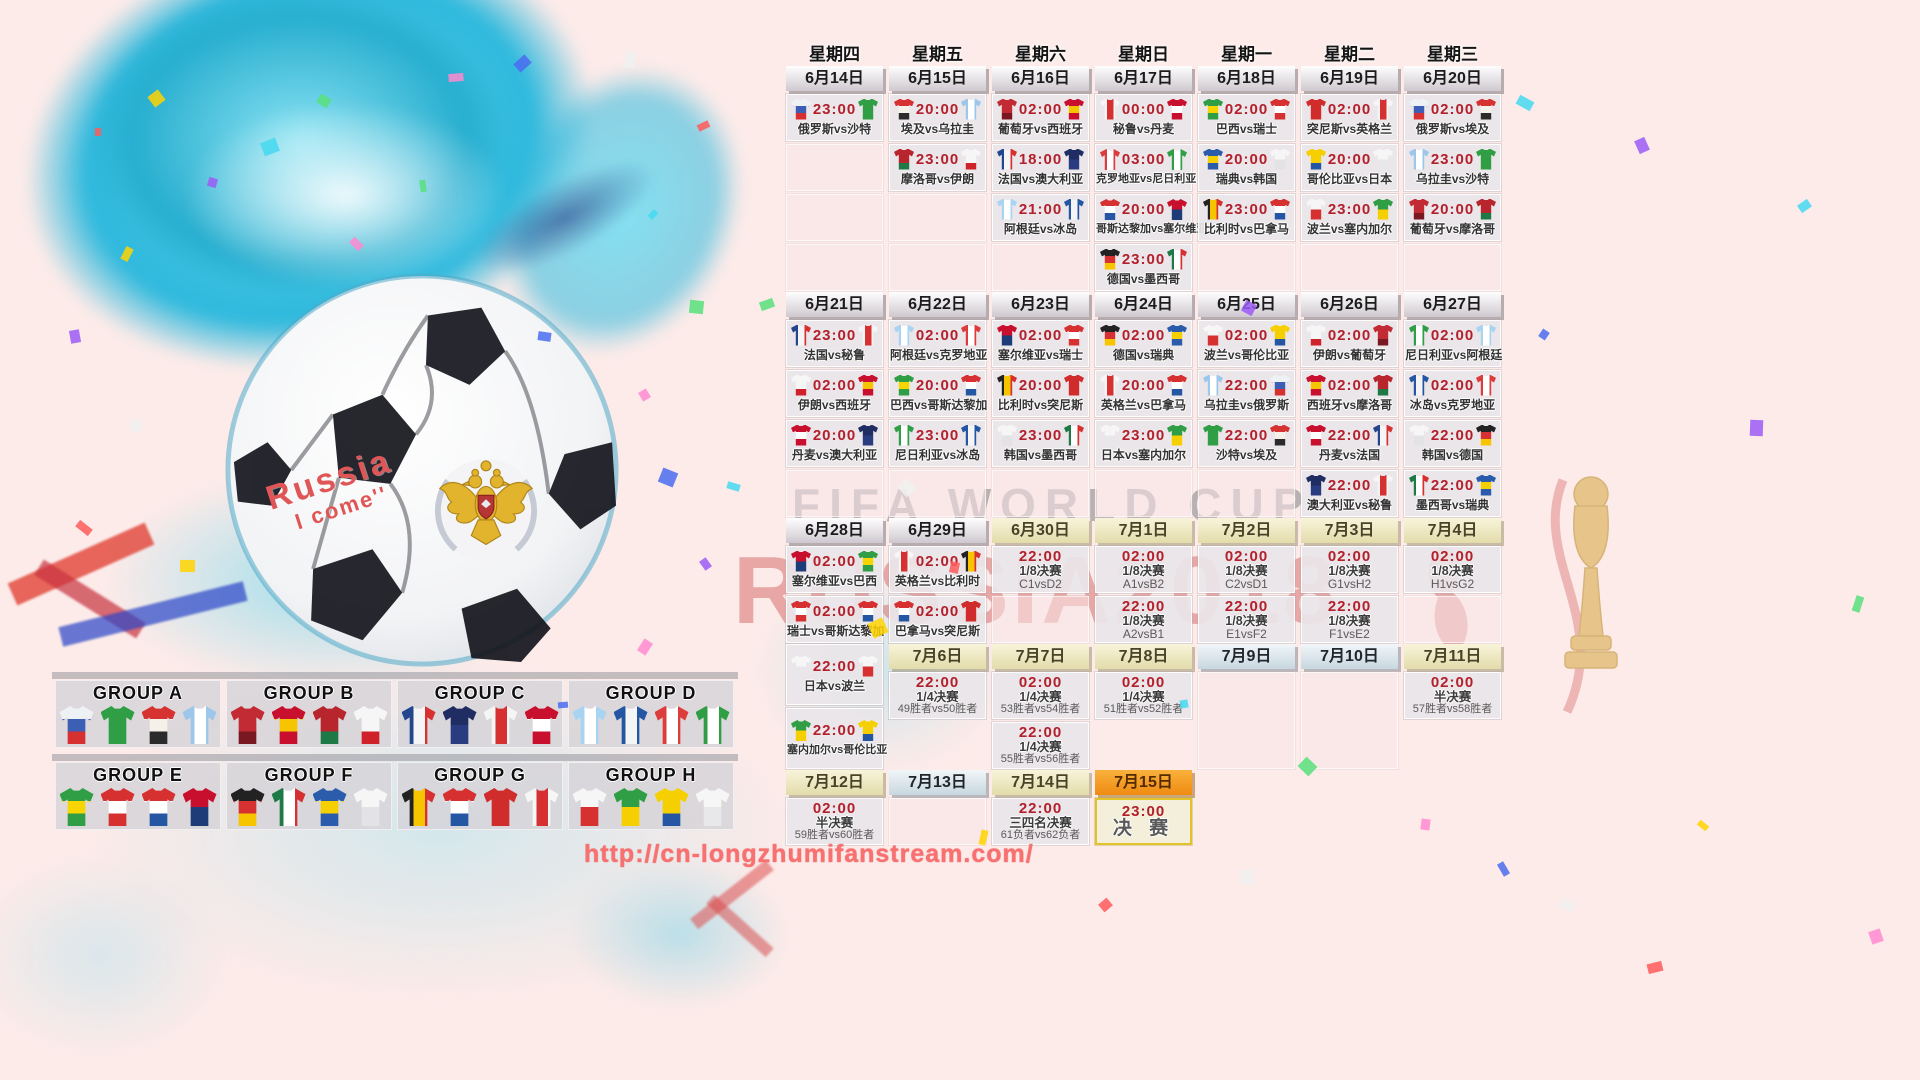 This screenshot has height=1080, width=1920. Describe the element at coordinates (1349, 620) in the screenshot. I see `stage-label: 1/8决赛` at that location.